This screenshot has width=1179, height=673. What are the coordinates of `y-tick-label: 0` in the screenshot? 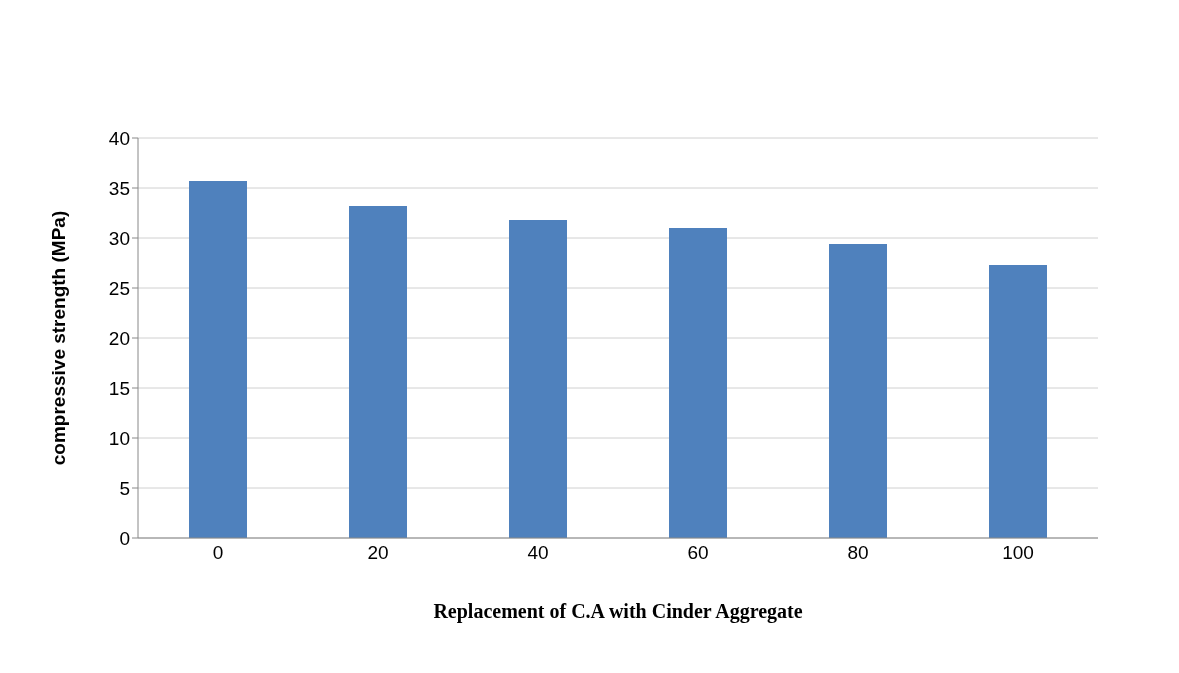 It's located at (124, 538).